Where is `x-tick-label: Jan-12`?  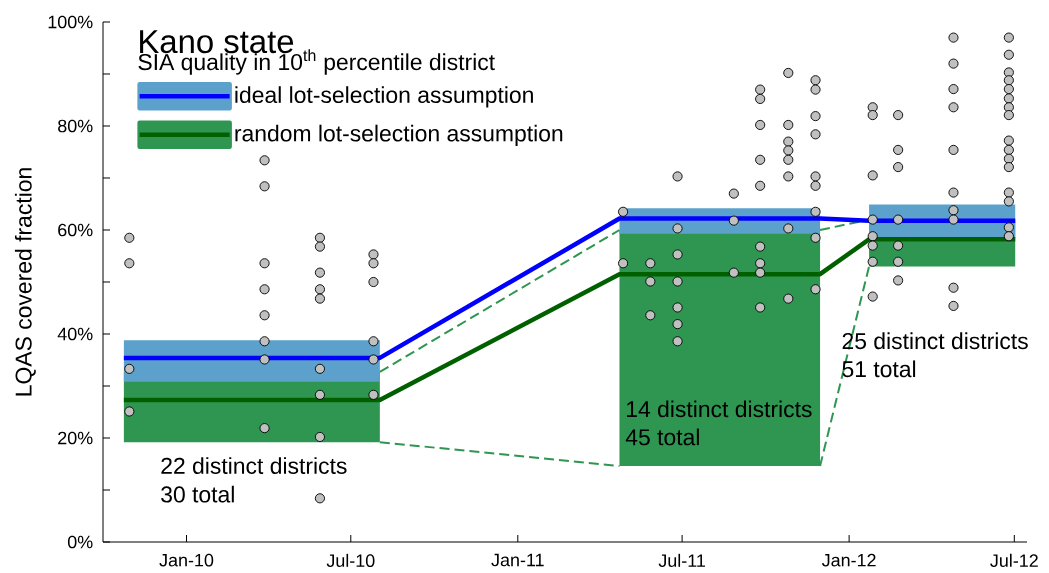
x-tick-label: Jan-12 is located at coordinates (848, 560).